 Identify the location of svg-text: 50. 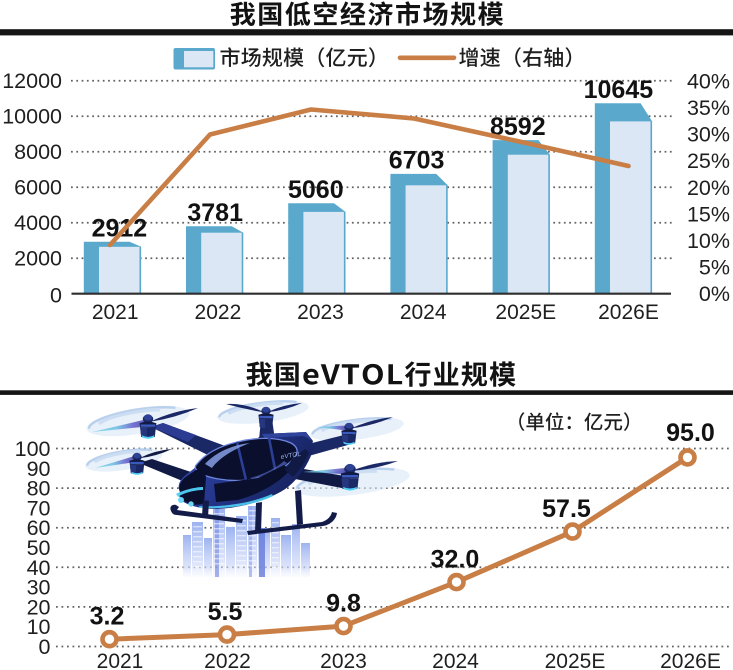
(39, 548).